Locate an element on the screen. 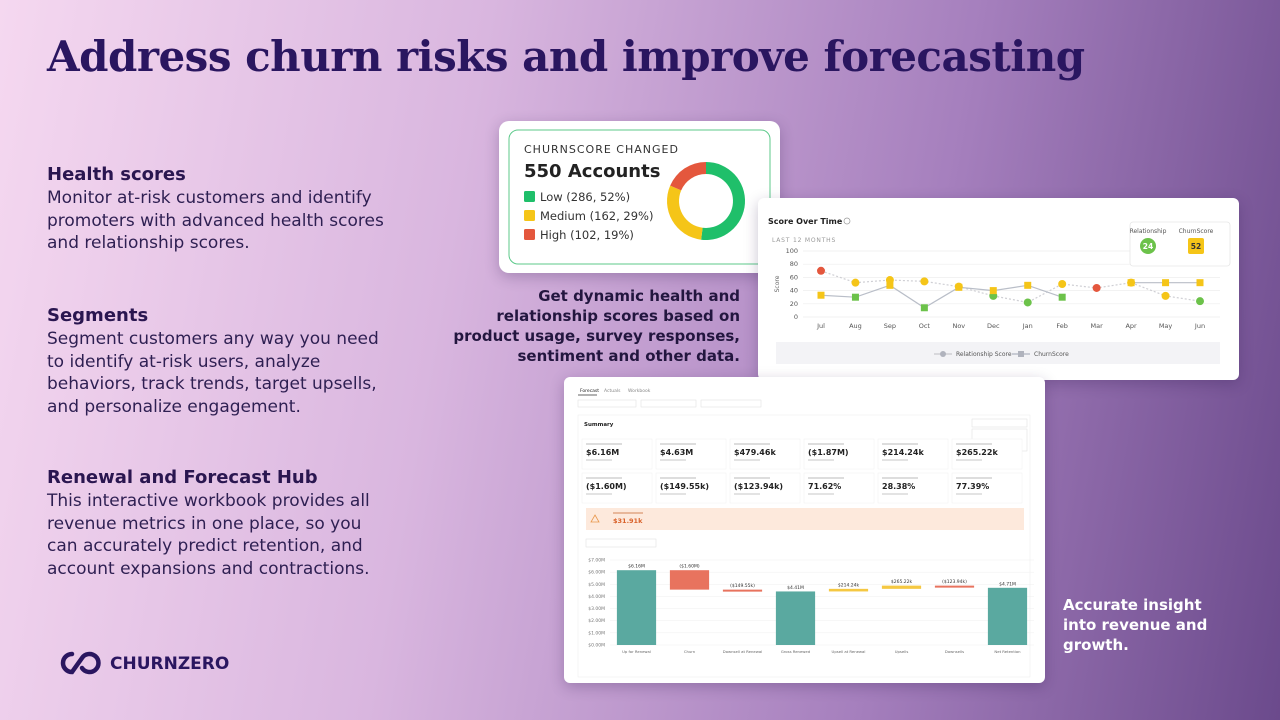  metric-value: 77.39% is located at coordinates (972, 486).